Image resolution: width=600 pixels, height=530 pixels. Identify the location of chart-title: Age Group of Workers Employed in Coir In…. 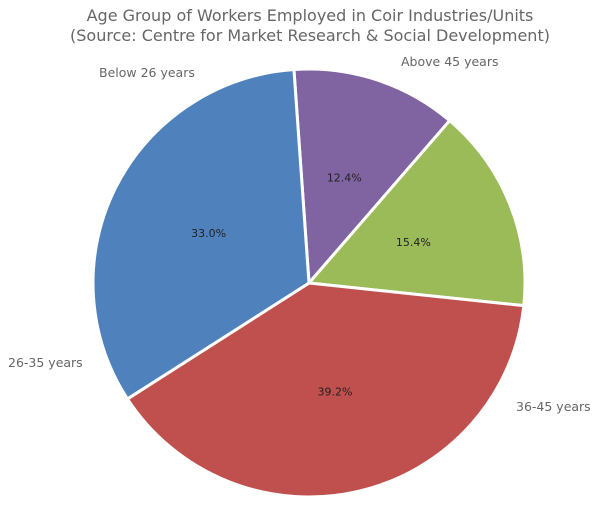
(310, 15).